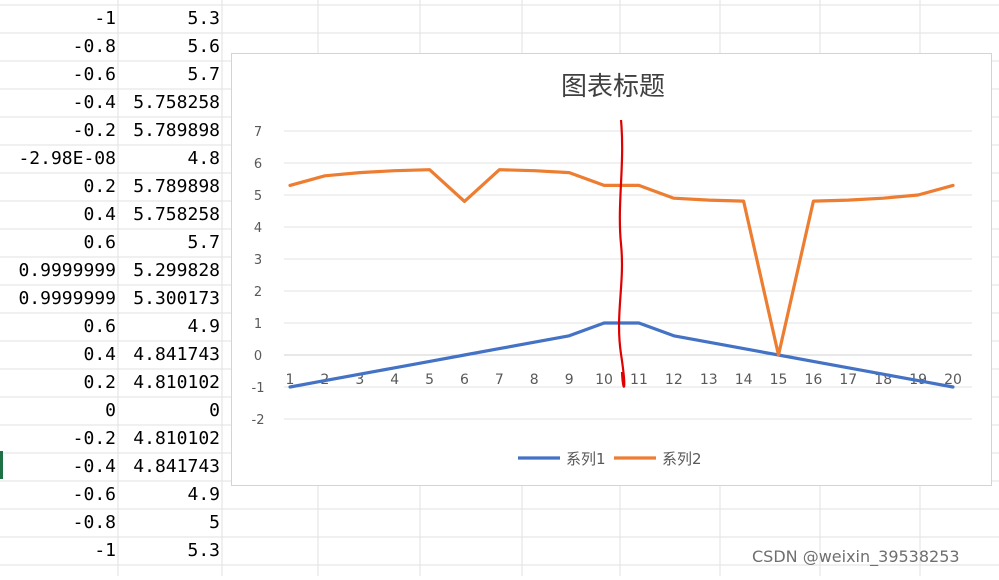 The width and height of the screenshot is (999, 580). I want to click on cell-column-b: 5.299828, so click(176, 270).